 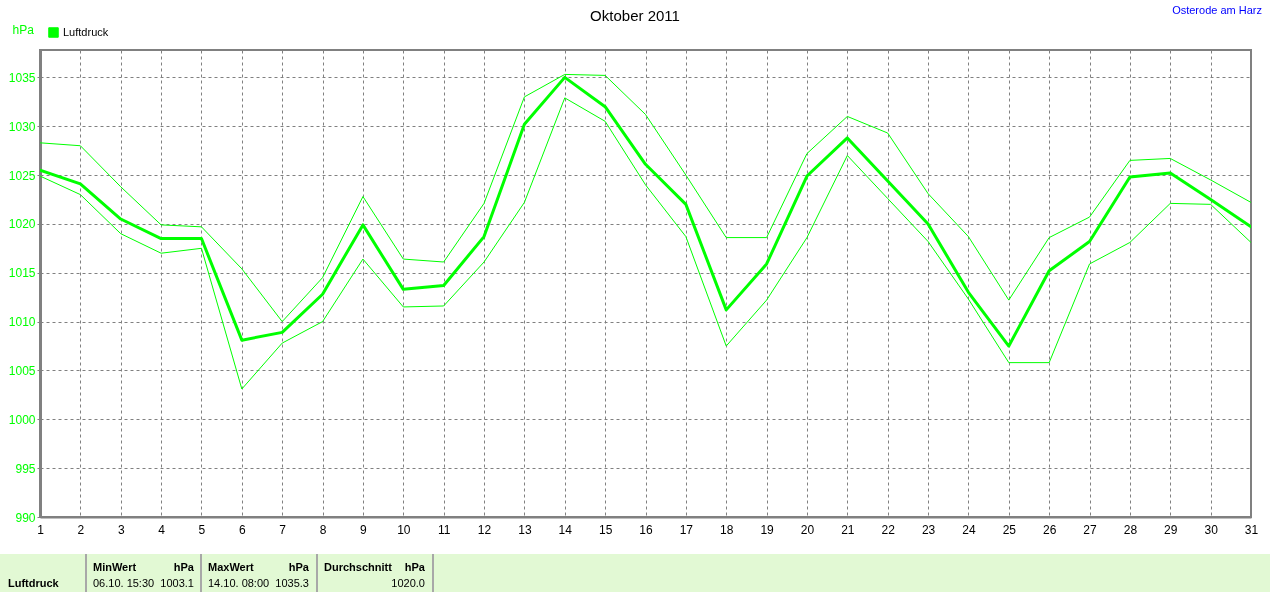 What do you see at coordinates (1251, 529) in the screenshot?
I see `x-tick-label: 31` at bounding box center [1251, 529].